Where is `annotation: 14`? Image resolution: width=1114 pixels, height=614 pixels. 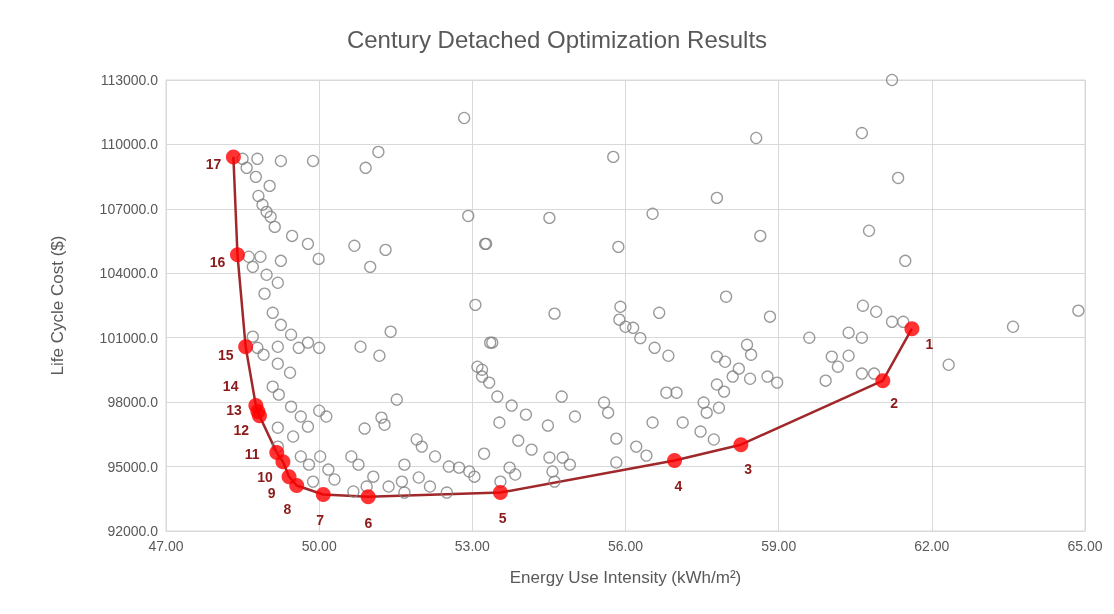
annotation: 14 is located at coordinates (230, 385).